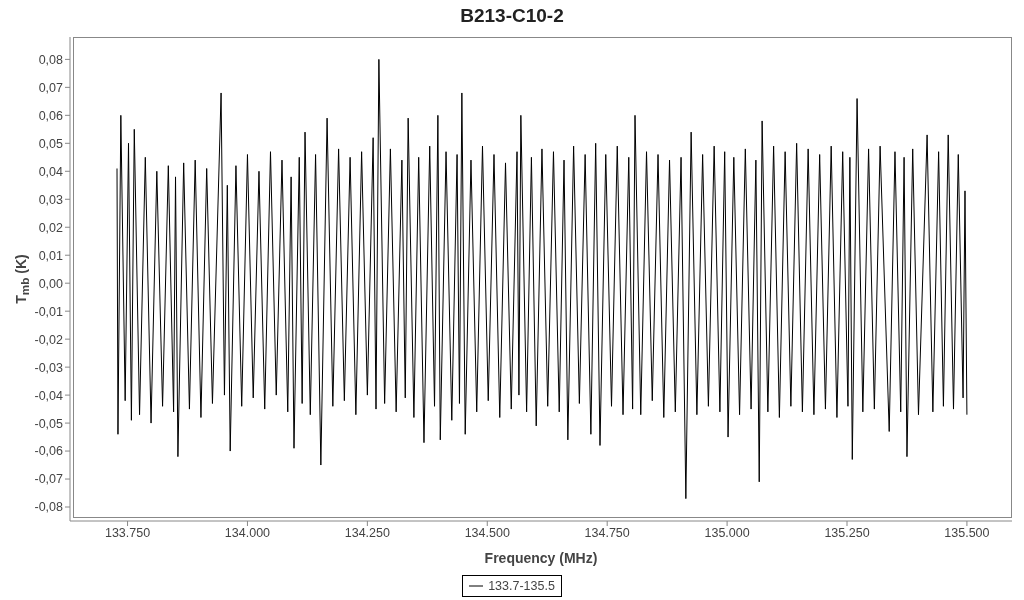 This screenshot has height=600, width=1024. Describe the element at coordinates (967, 532) in the screenshot. I see `x-tick-label: 135.500` at that location.